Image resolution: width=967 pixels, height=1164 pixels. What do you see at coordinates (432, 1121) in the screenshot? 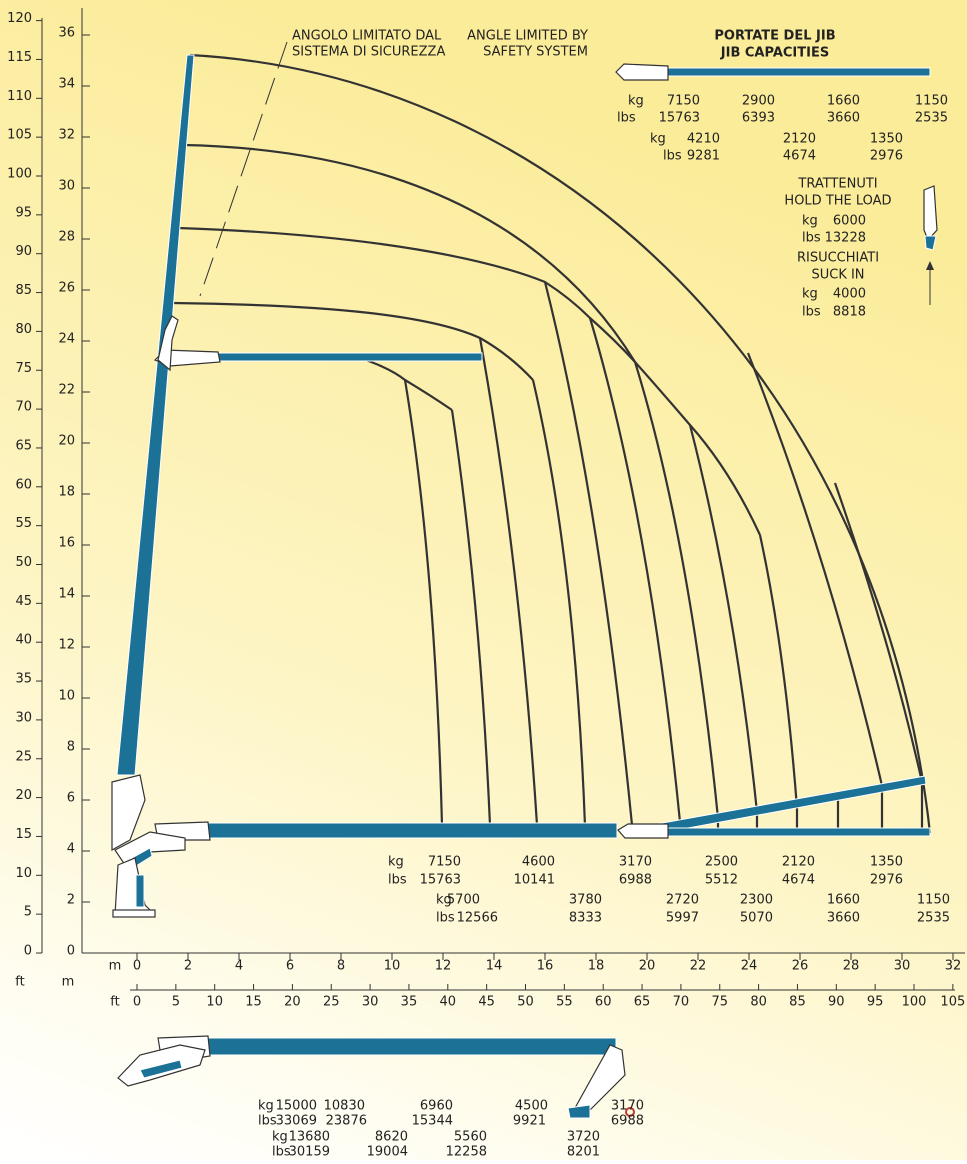
I see `capacity-value: 15344` at bounding box center [432, 1121].